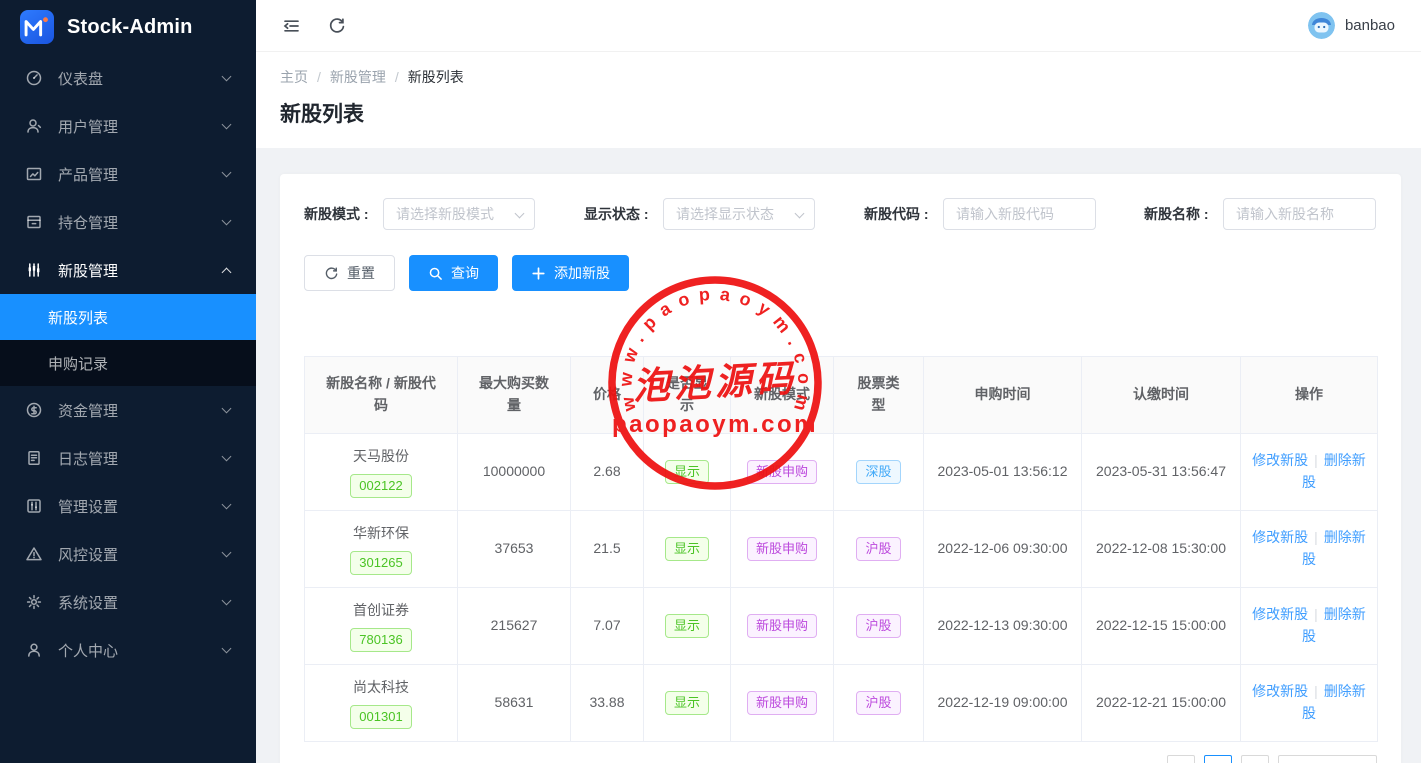 Image resolution: width=1421 pixels, height=763 pixels. Describe the element at coordinates (1181, 759) in the screenshot. I see `prev-page-button: ‹` at that location.